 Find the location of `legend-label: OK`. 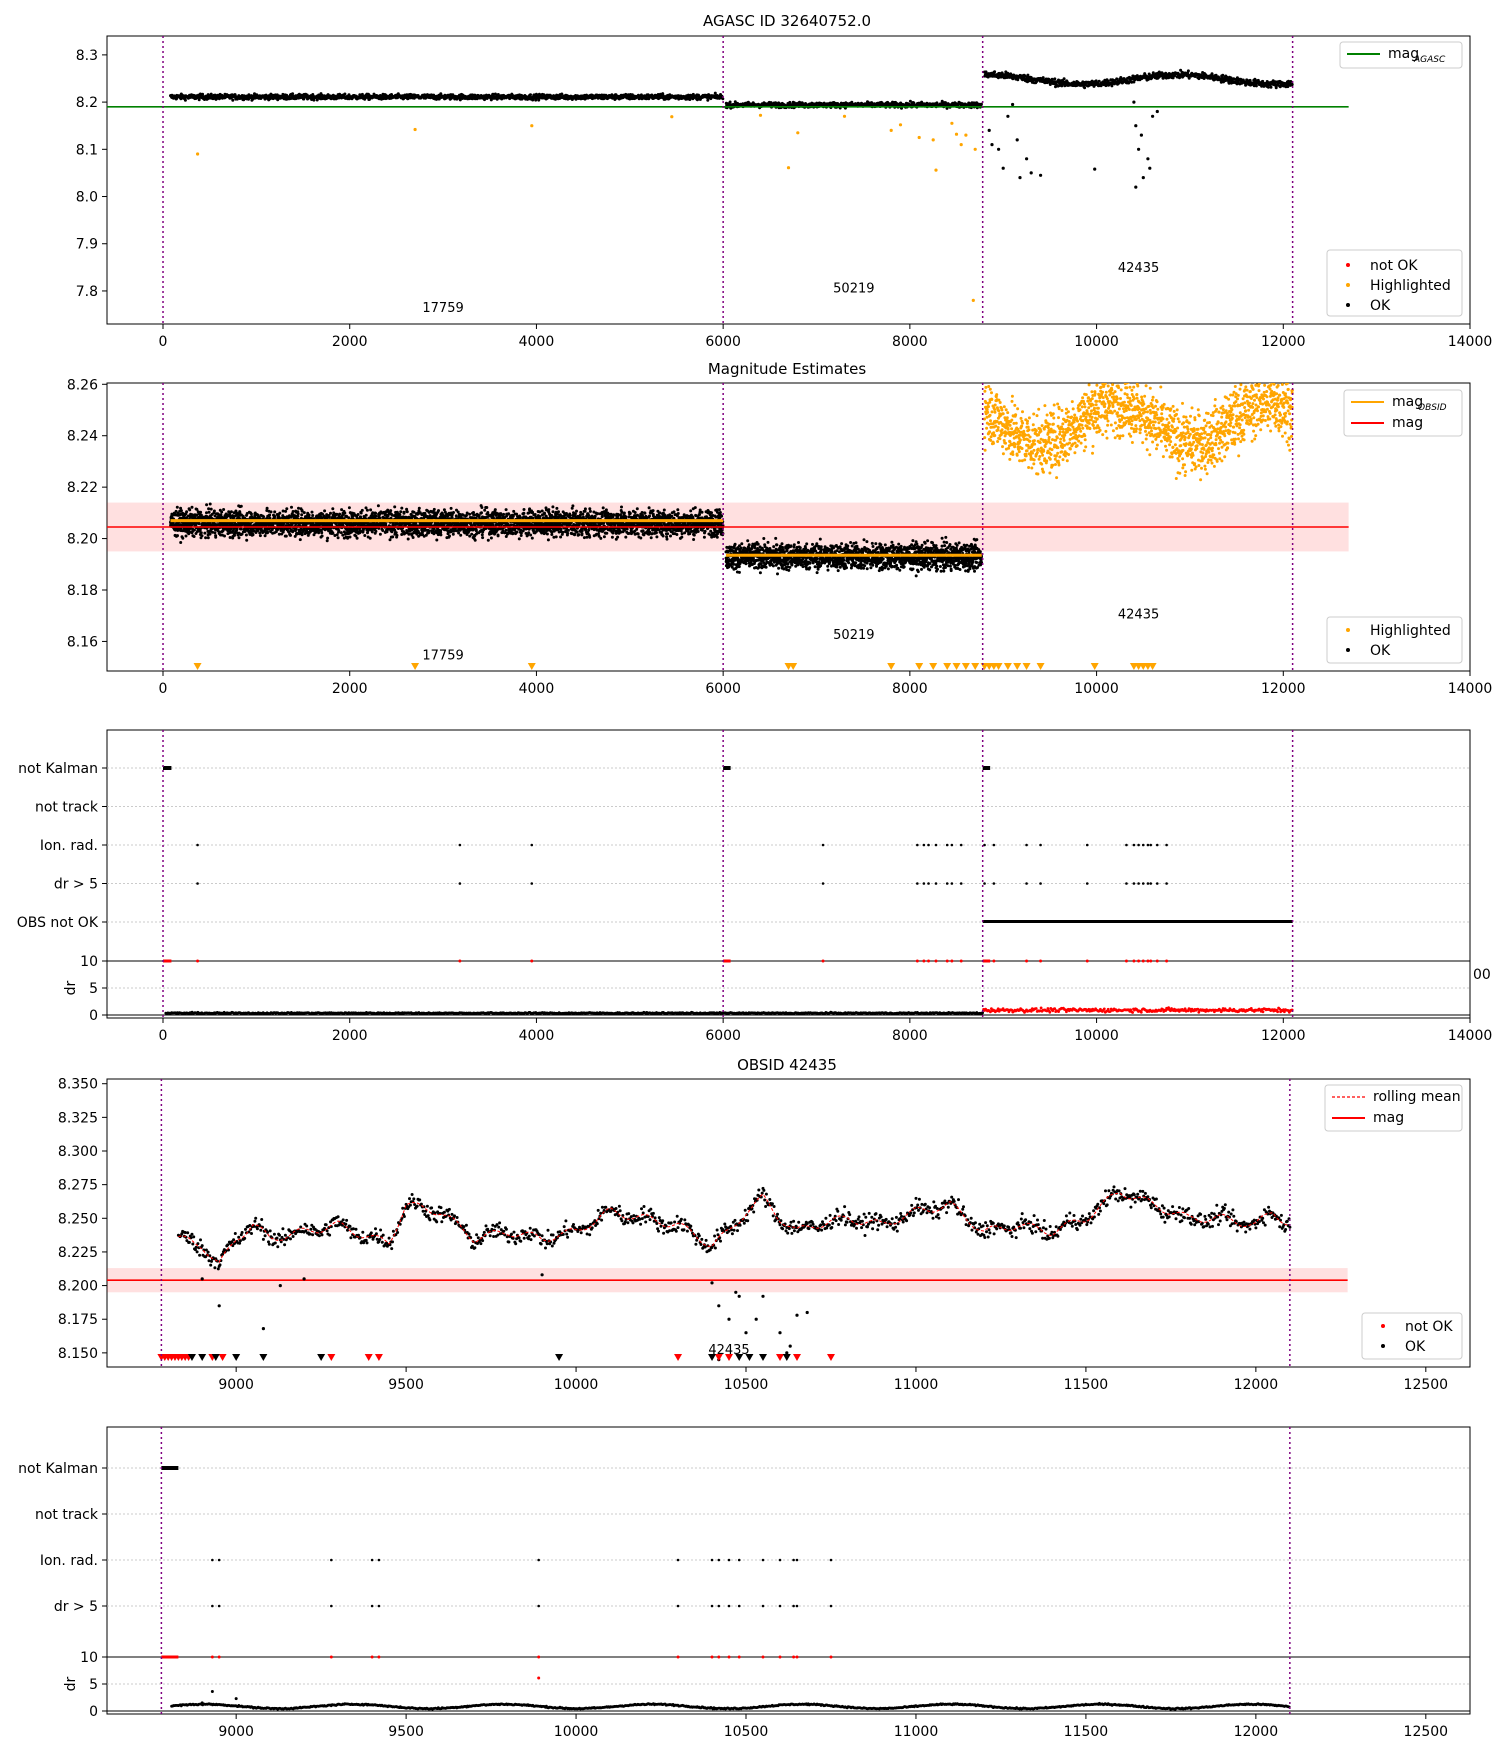

legend-label: OK is located at coordinates (1380, 306).